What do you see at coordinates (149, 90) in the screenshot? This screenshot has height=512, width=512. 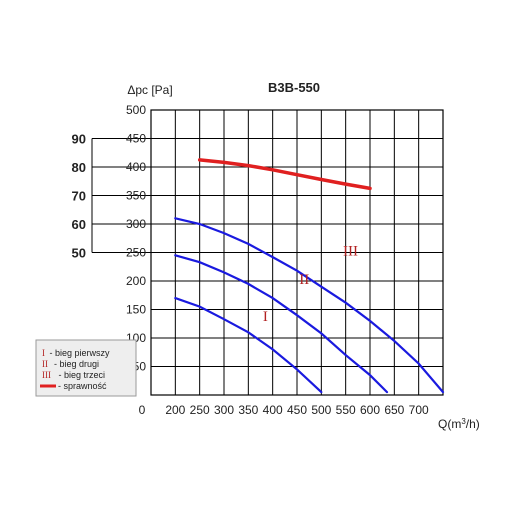 I see `y-axis-title: Δpc [Pa]` at bounding box center [149, 90].